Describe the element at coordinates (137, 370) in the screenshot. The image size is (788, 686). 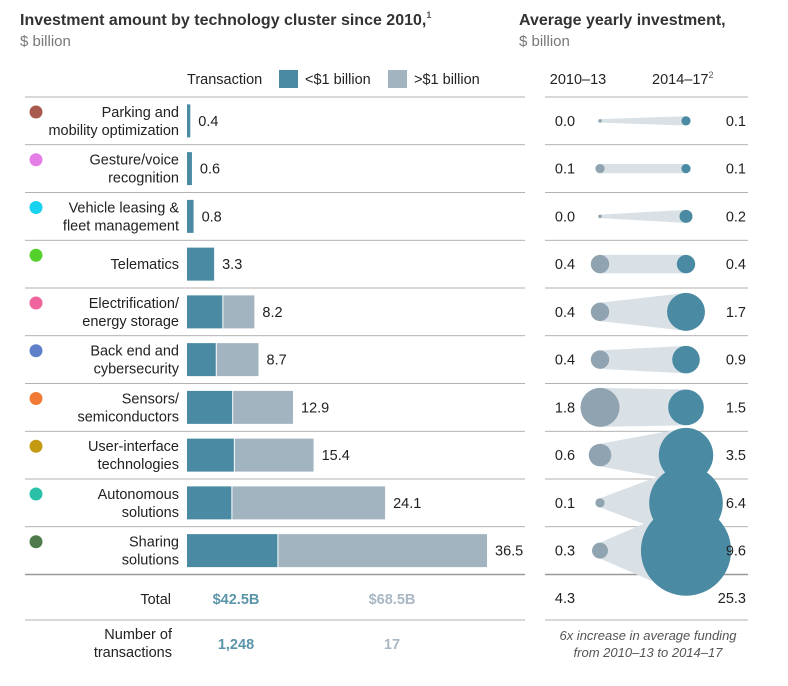
I see `category-label: cybersecurity` at that location.